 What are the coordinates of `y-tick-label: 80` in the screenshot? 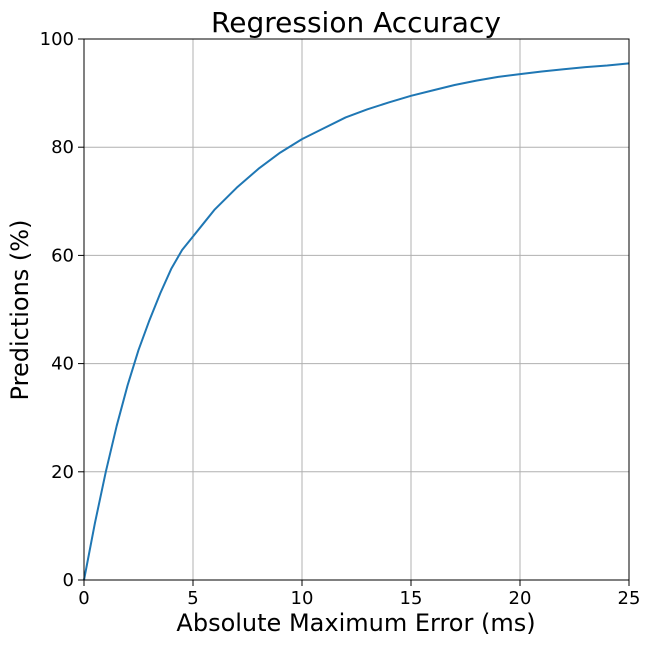 It's located at (62, 147).